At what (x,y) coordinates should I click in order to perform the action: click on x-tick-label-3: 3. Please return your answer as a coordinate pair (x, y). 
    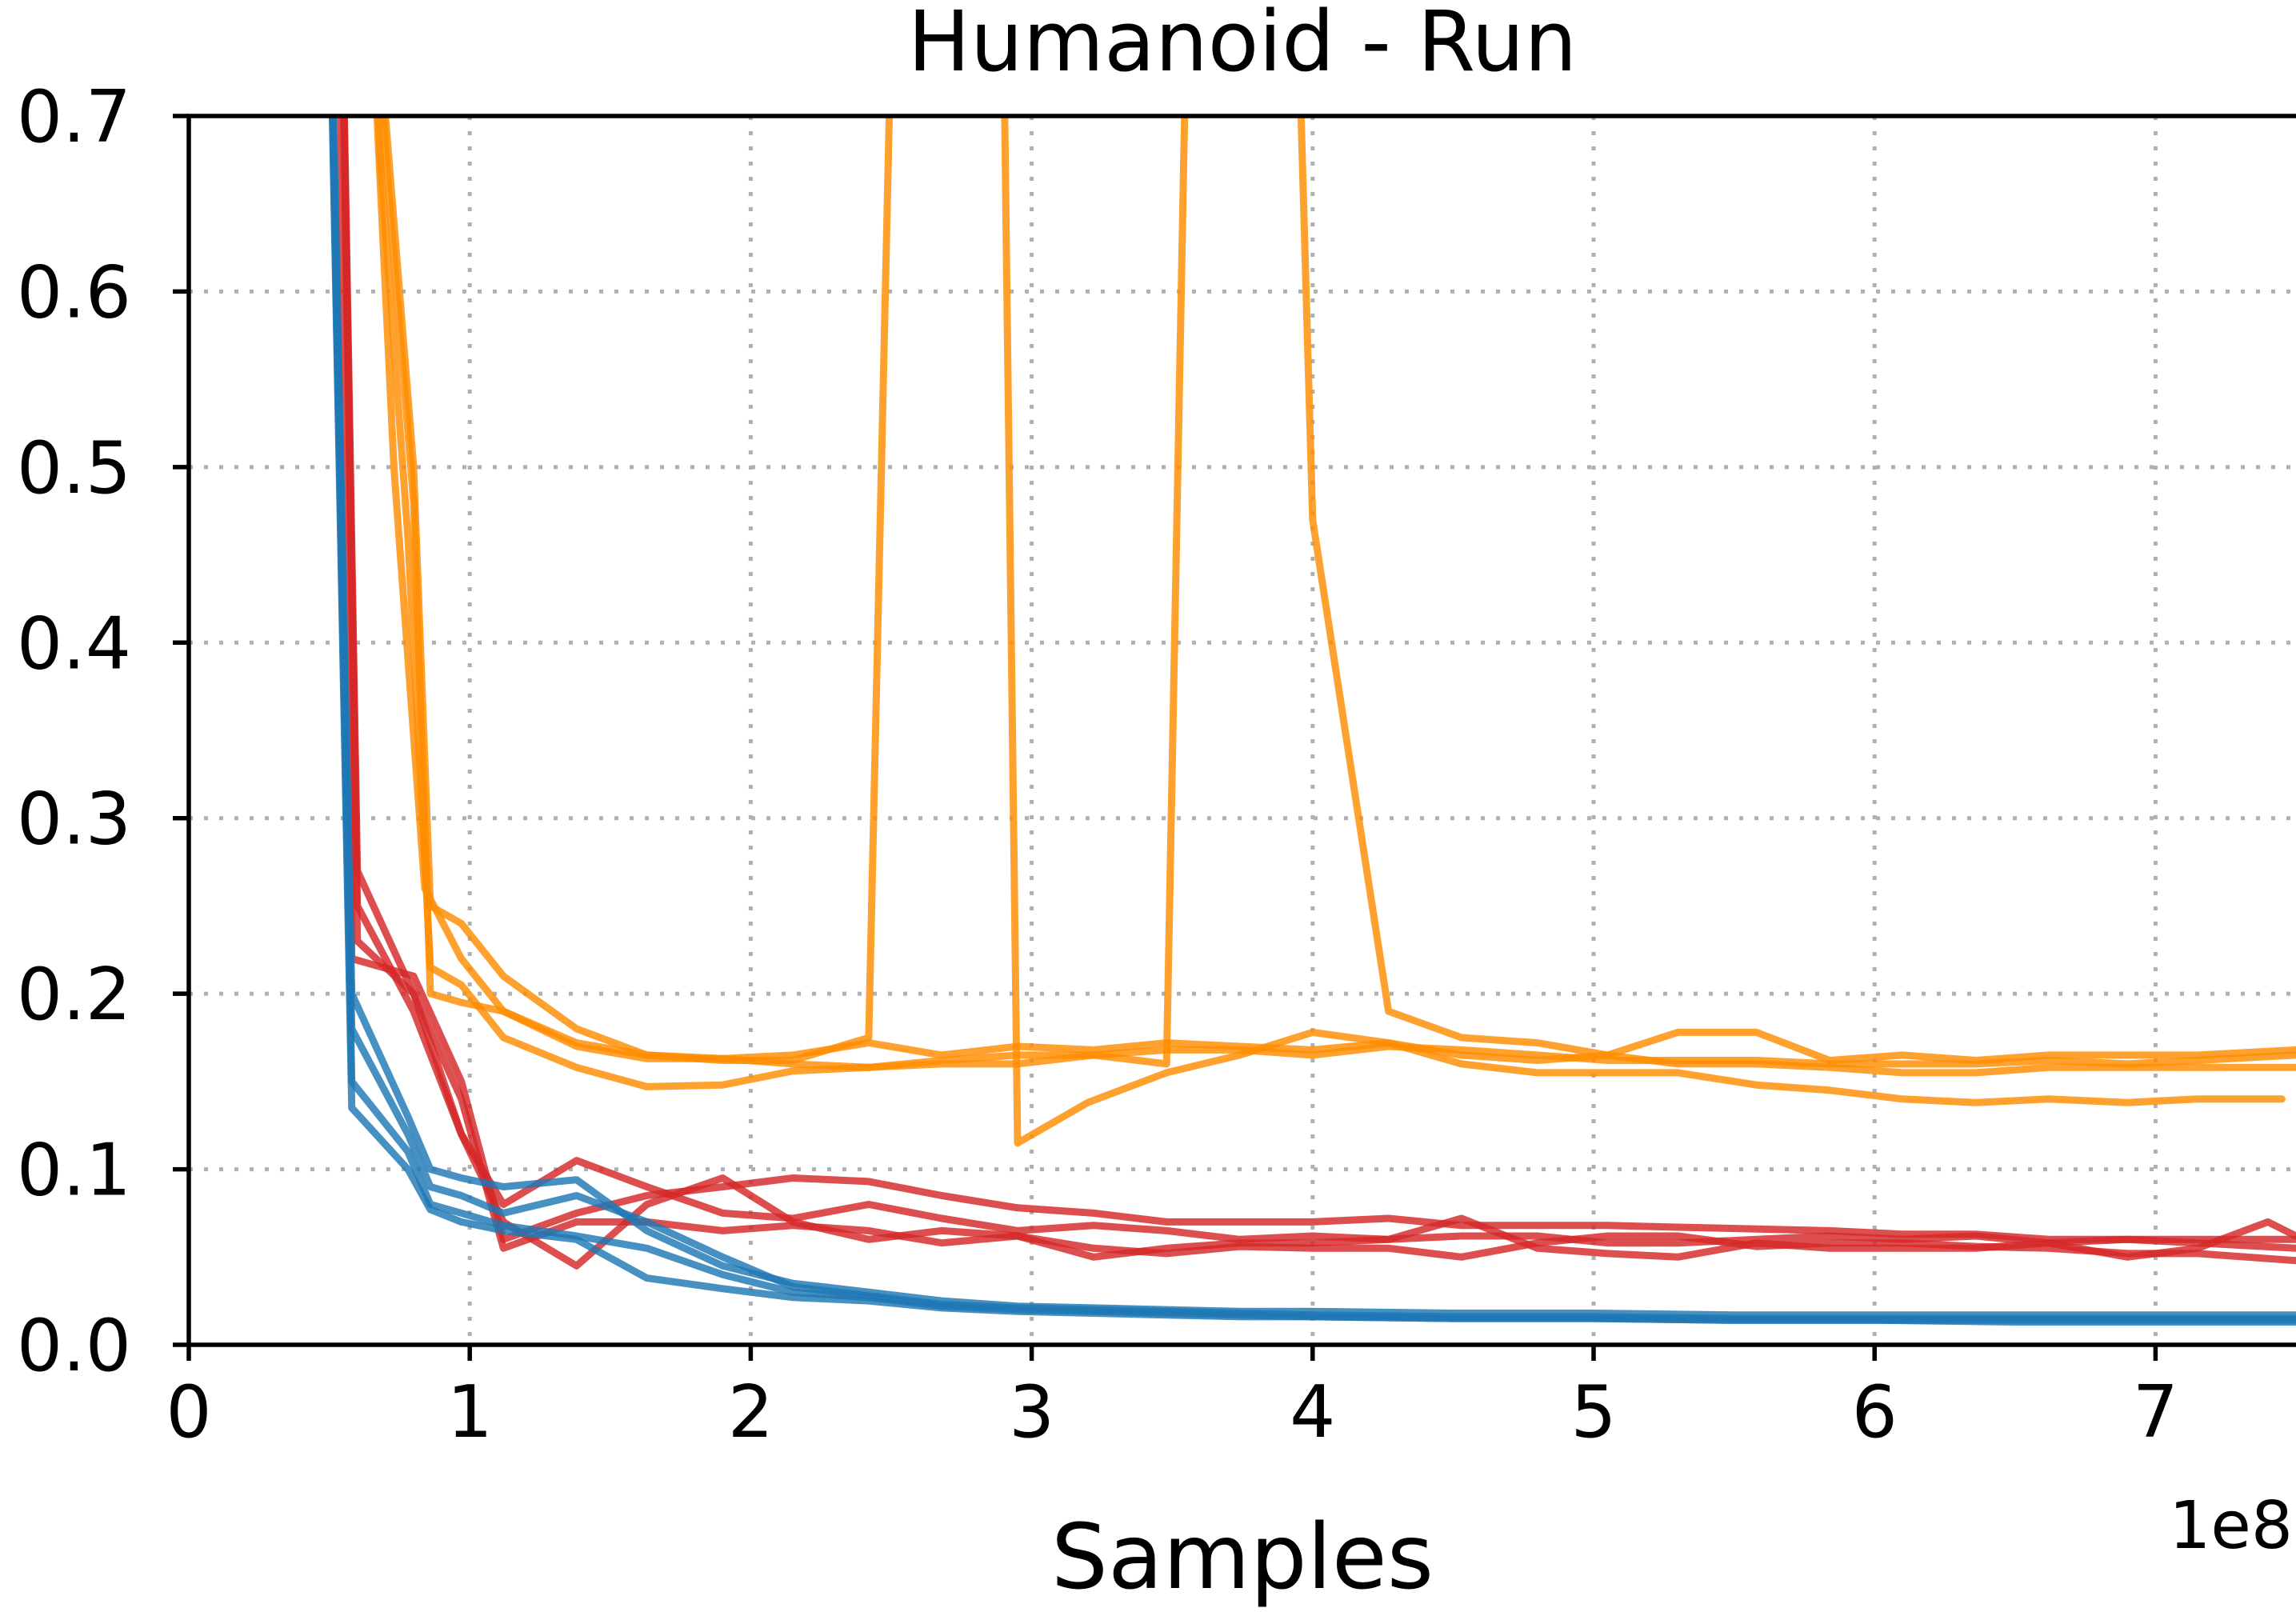
    Looking at the image, I should click on (1031, 1412).